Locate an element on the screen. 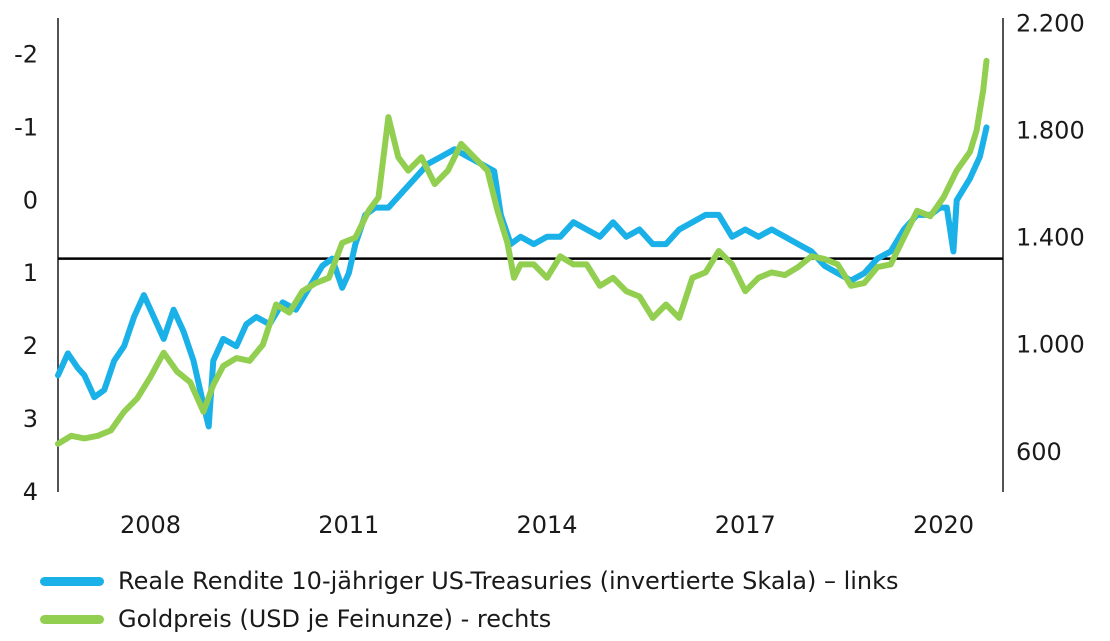 The width and height of the screenshot is (1110, 641). legend-label-gold: Goldpreis (USD je Feinunze) - rechts is located at coordinates (335, 619).